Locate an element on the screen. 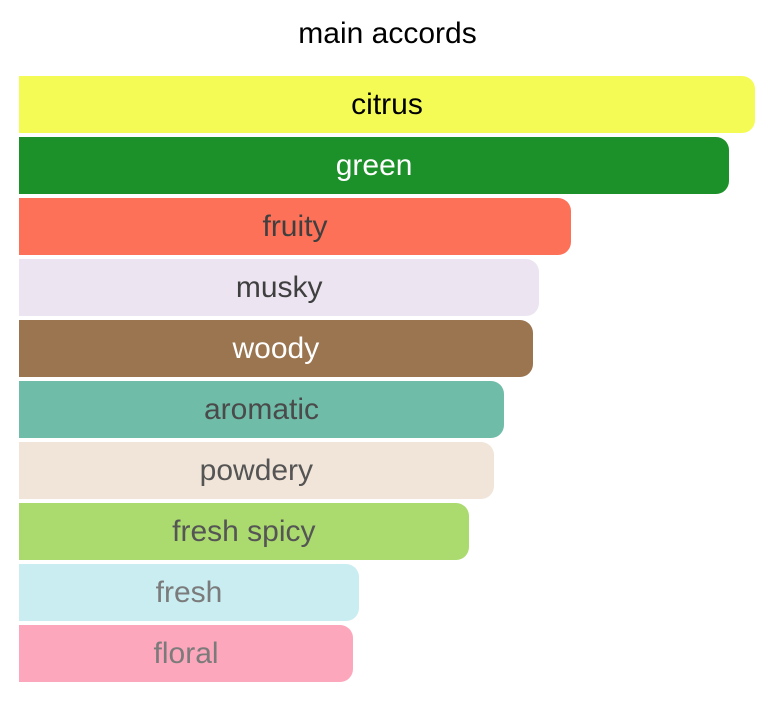  accord-label: fresh is located at coordinates (189, 592).